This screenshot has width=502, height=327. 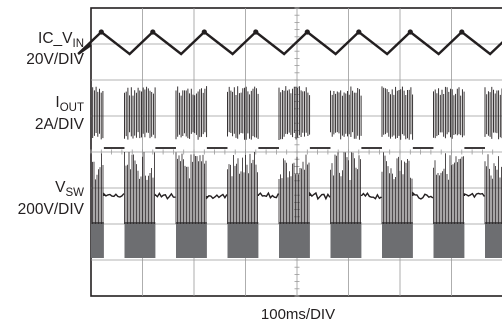 I want to click on channel-labels: IC_VIN 20V/DIV IOUT 2A/DIV VSW 200V/DIV, so click(x=51, y=124).